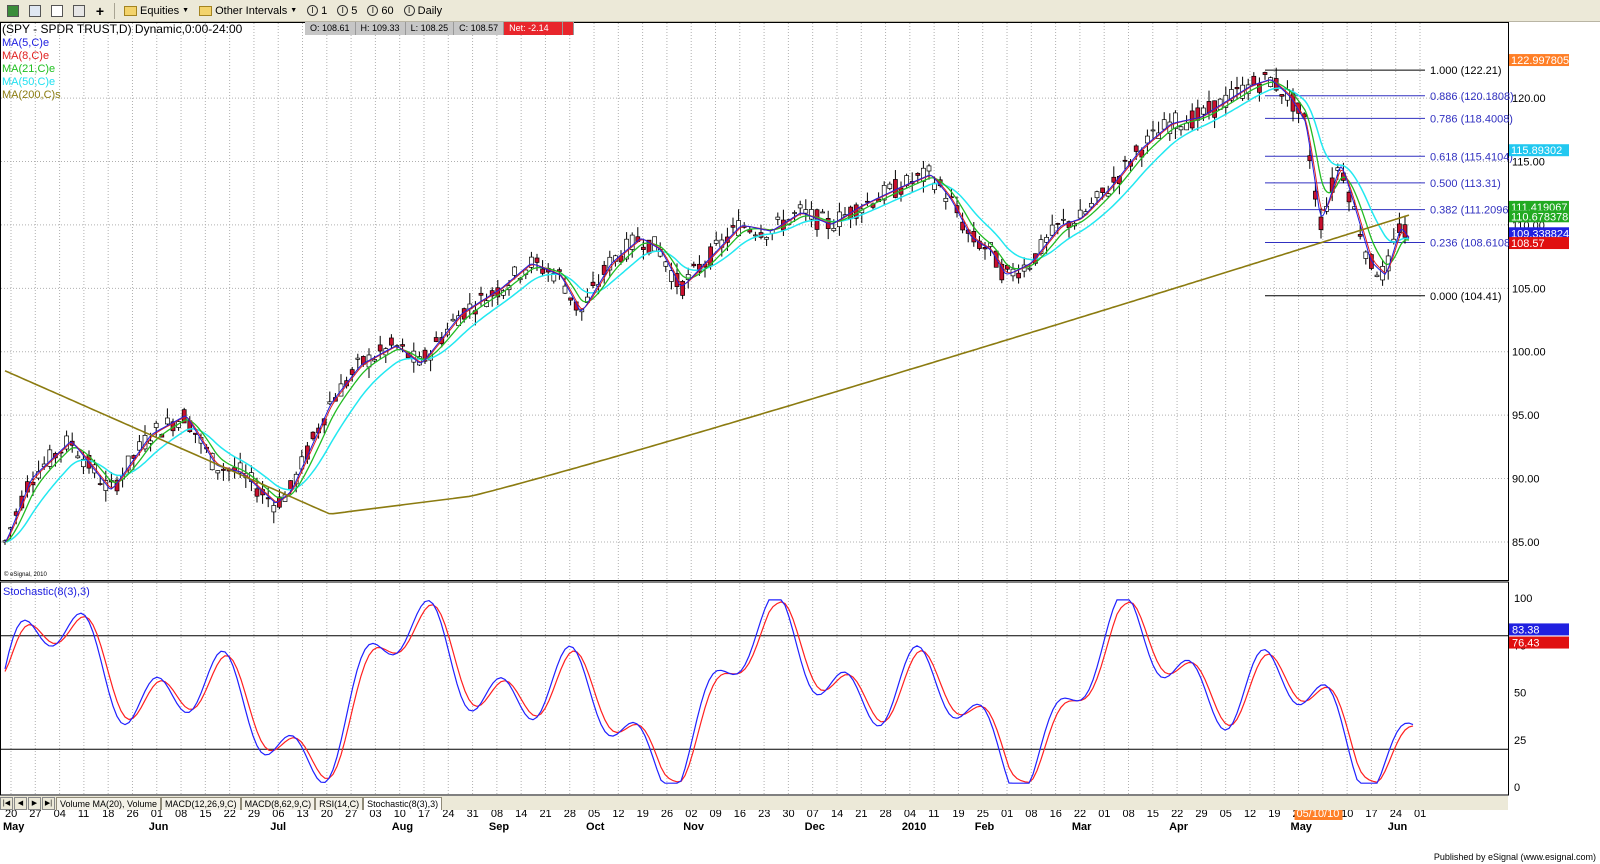 The image size is (1600, 864). What do you see at coordinates (79, 11) in the screenshot?
I see `layout-icon` at bounding box center [79, 11].